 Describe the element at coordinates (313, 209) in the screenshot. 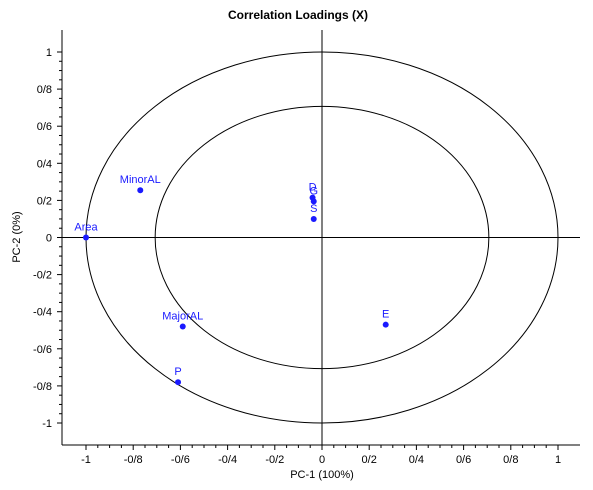

I see `data-point-label: S` at that location.